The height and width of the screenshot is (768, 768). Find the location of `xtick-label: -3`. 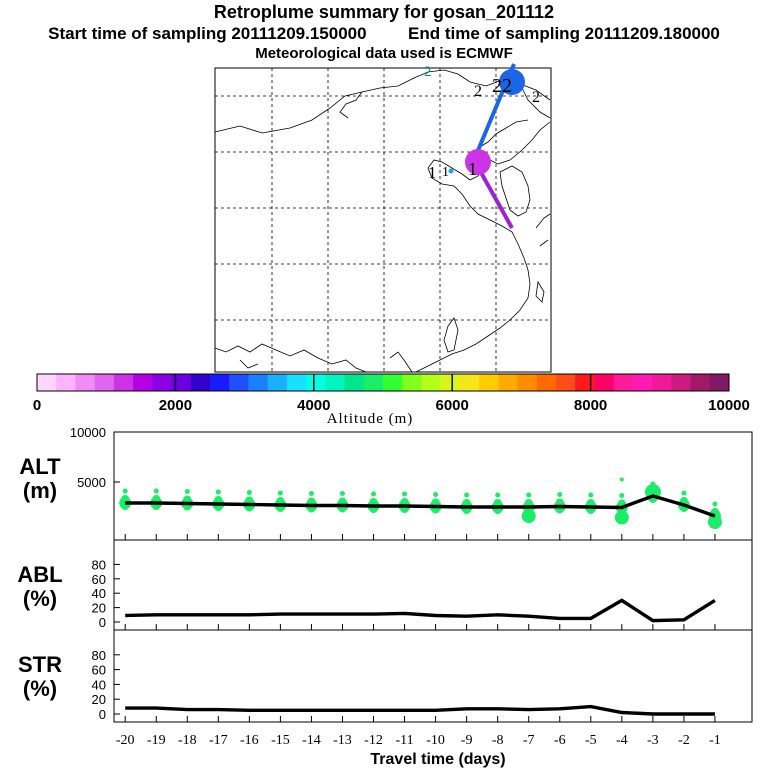

xtick-label: -3 is located at coordinates (653, 740).